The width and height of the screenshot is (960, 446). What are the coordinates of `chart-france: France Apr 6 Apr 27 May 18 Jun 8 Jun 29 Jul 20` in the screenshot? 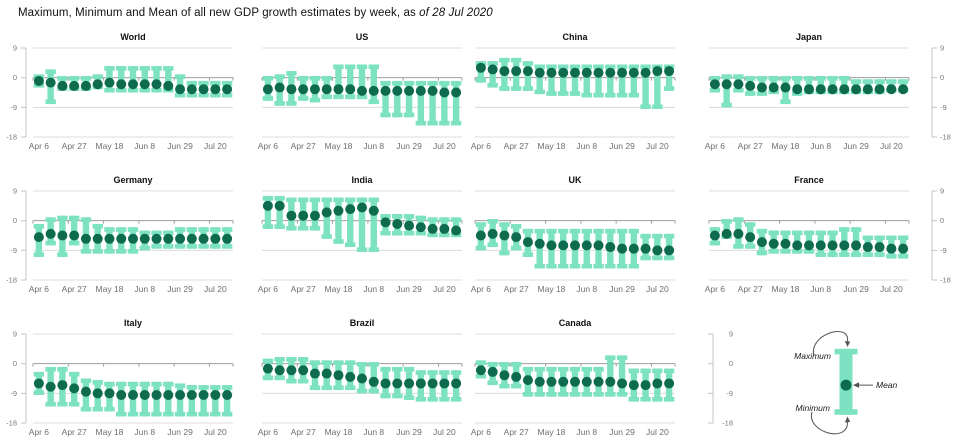 It's located at (807, 236).